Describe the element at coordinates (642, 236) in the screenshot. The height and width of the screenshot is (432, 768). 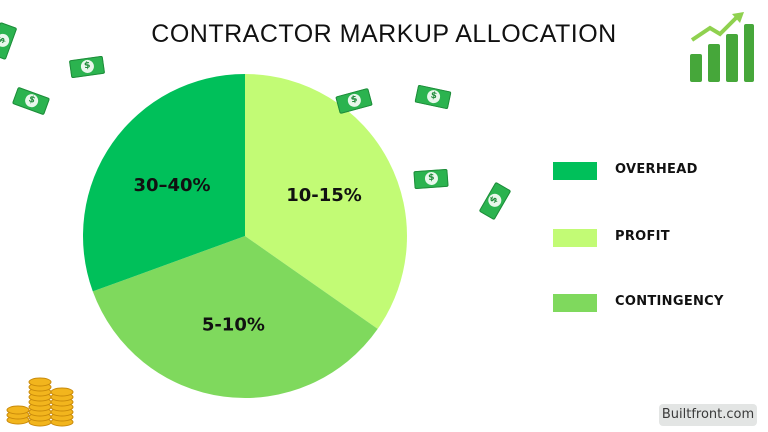
I see `legend-label-profit: PROFIT` at that location.